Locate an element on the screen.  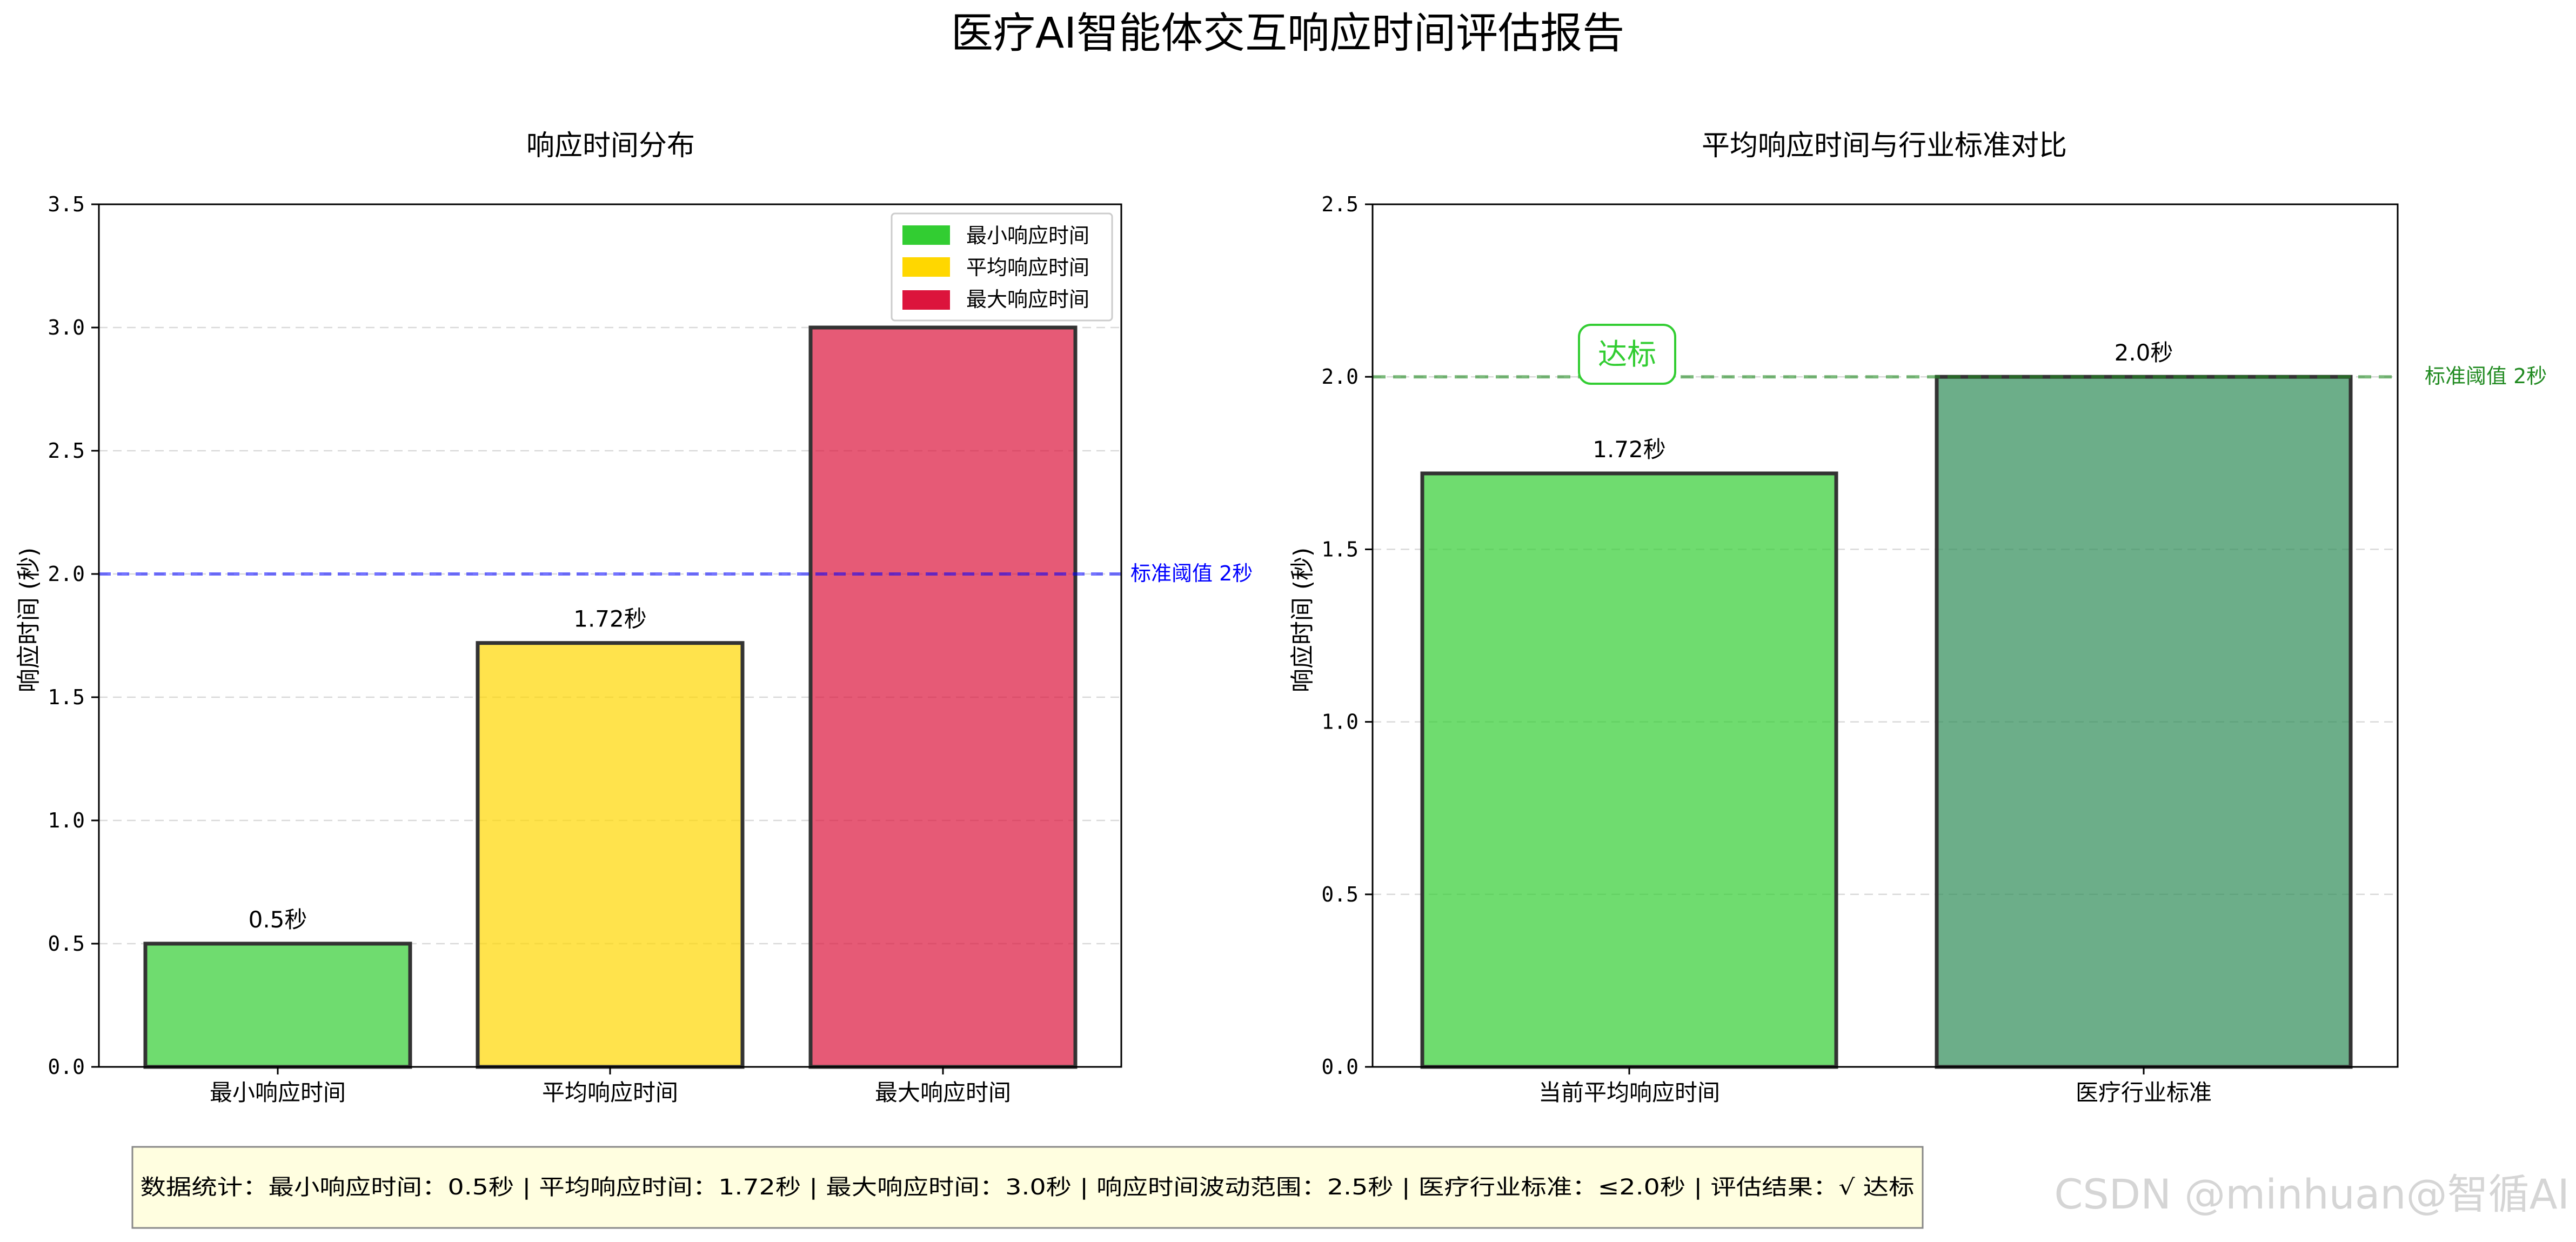
legend-swatch-avg is located at coordinates (926, 267).